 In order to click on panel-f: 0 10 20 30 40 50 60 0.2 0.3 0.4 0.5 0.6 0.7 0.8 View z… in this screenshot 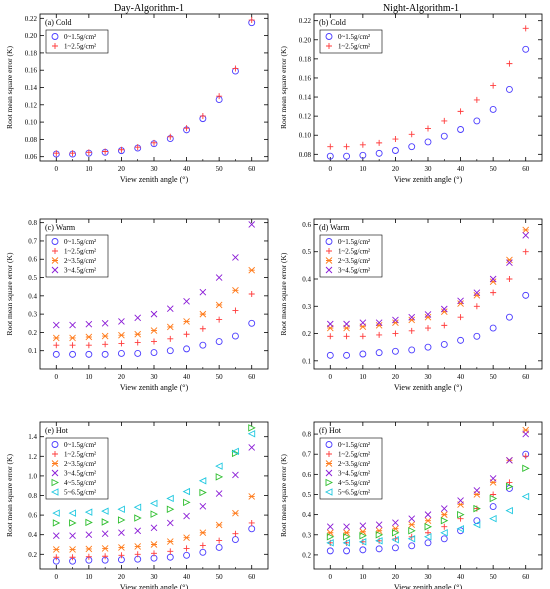, I will do `click(411, 505)`.